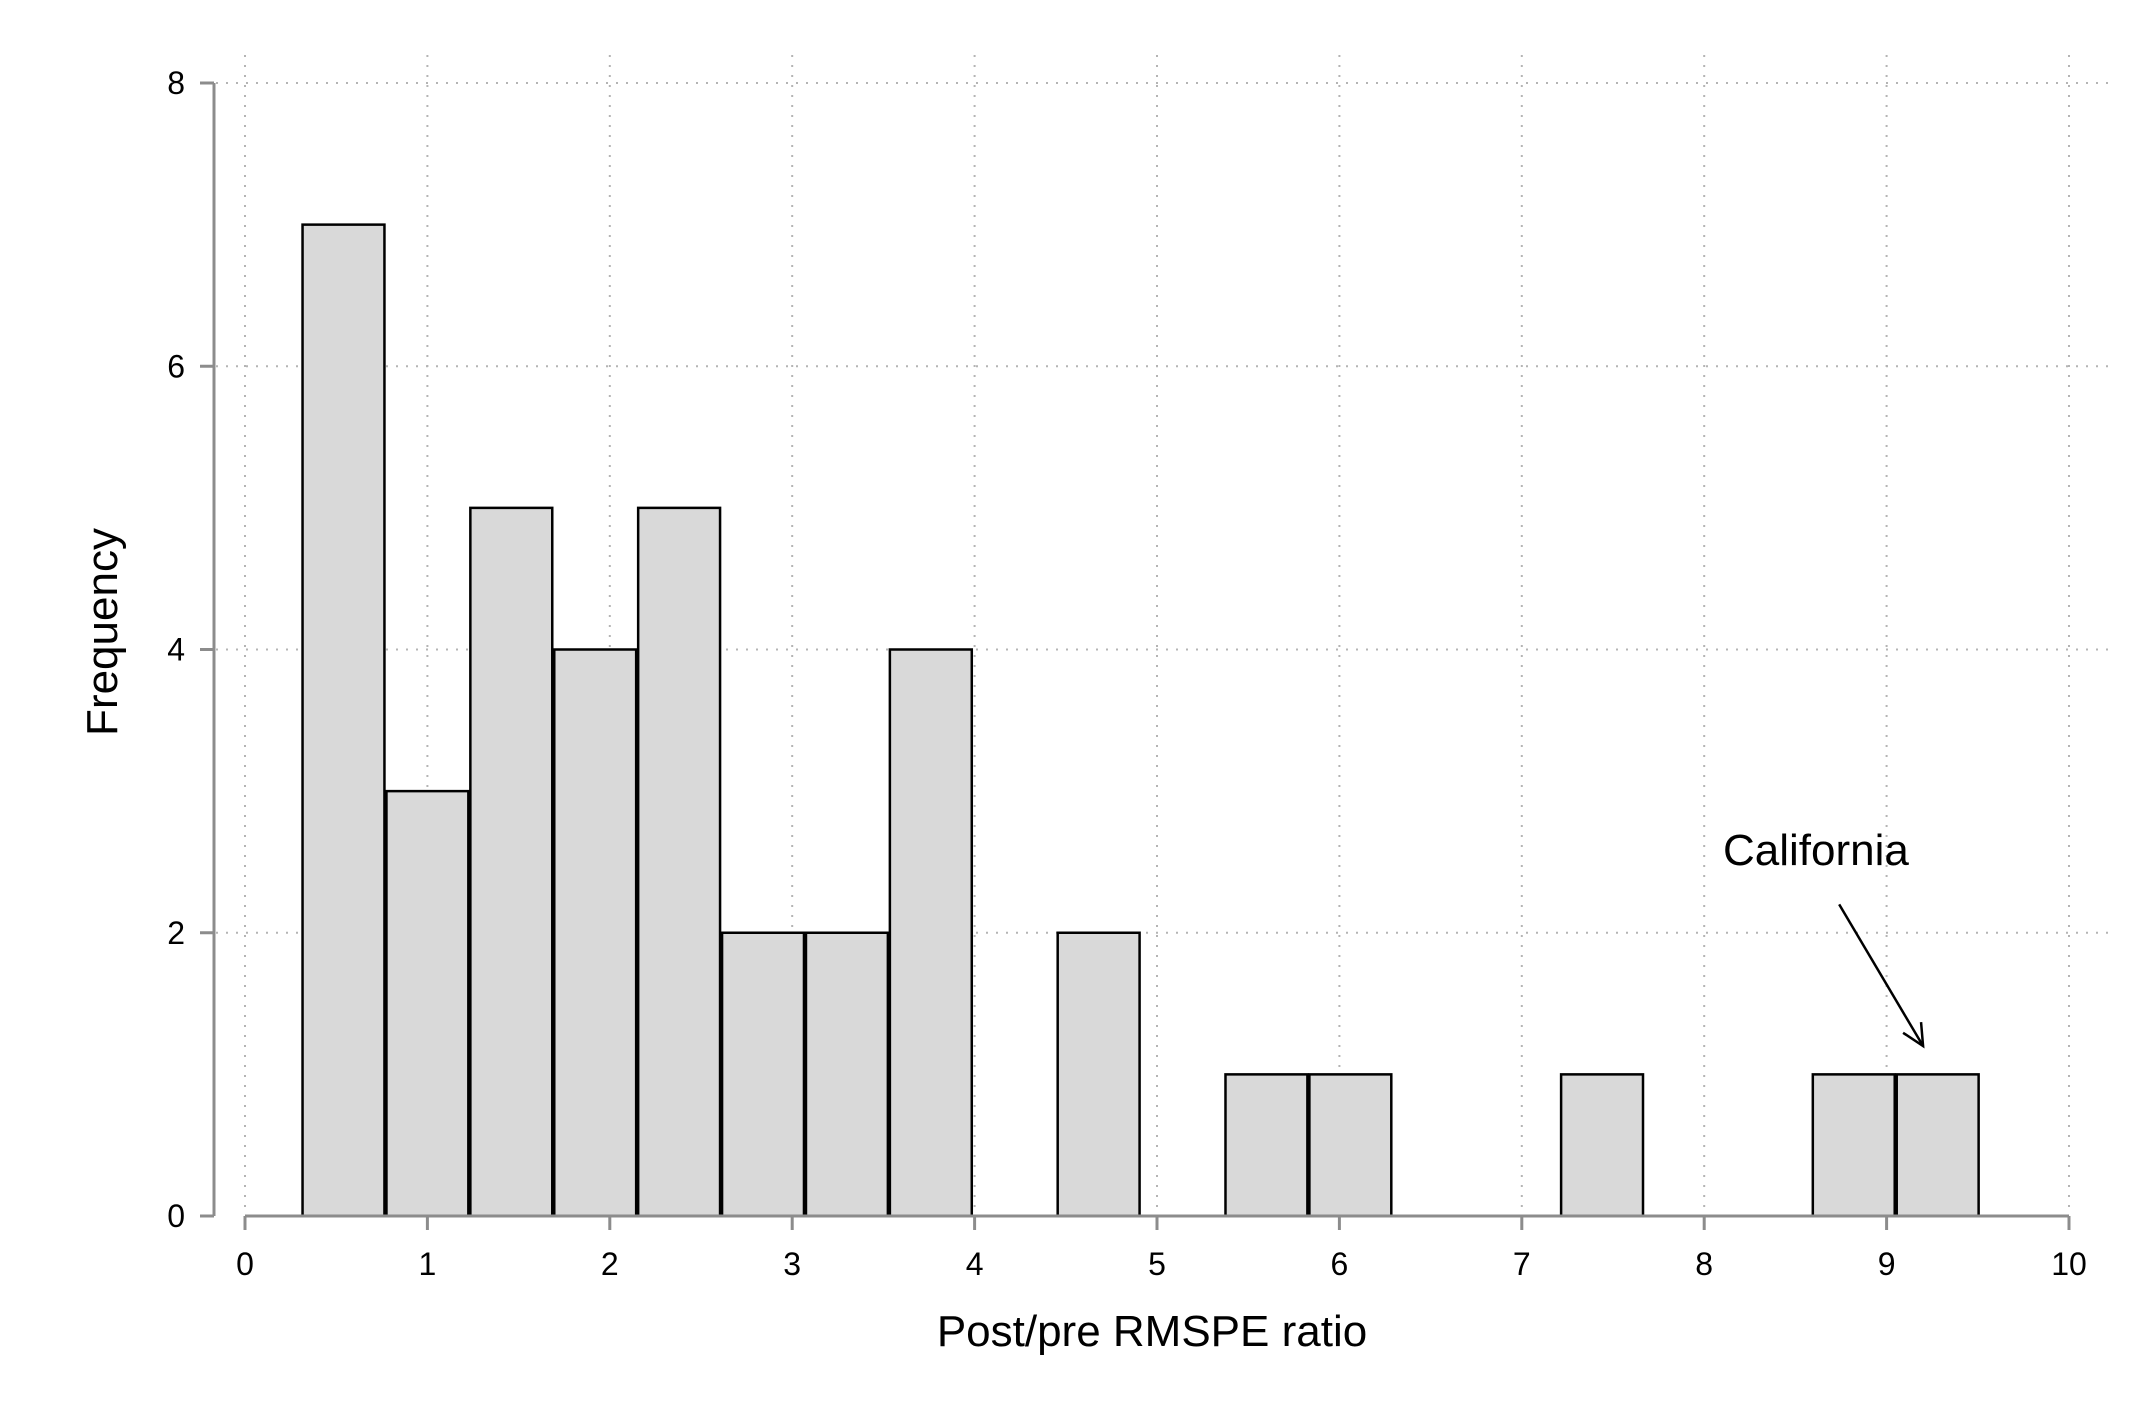  What do you see at coordinates (176, 933) in the screenshot?
I see `y-tick-label-1: 2` at bounding box center [176, 933].